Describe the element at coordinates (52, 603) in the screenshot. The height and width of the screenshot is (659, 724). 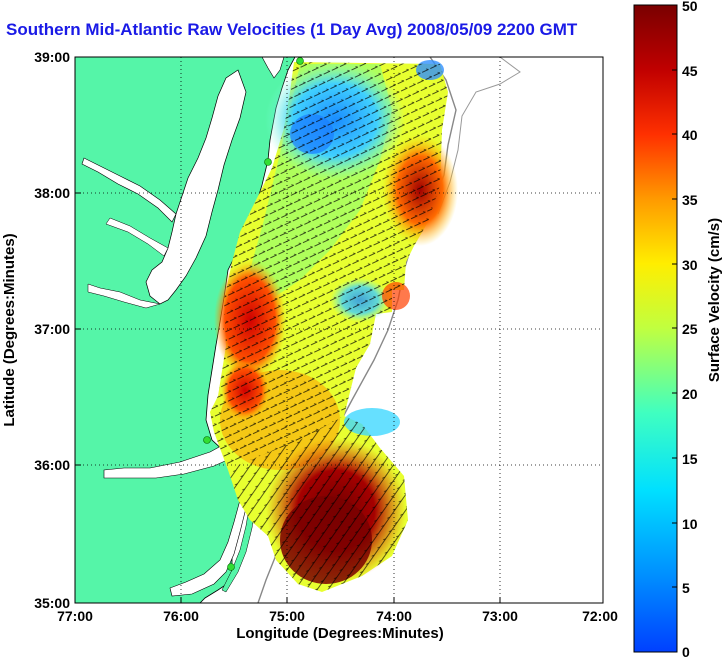
I see `y-tick-label: 35:00` at that location.